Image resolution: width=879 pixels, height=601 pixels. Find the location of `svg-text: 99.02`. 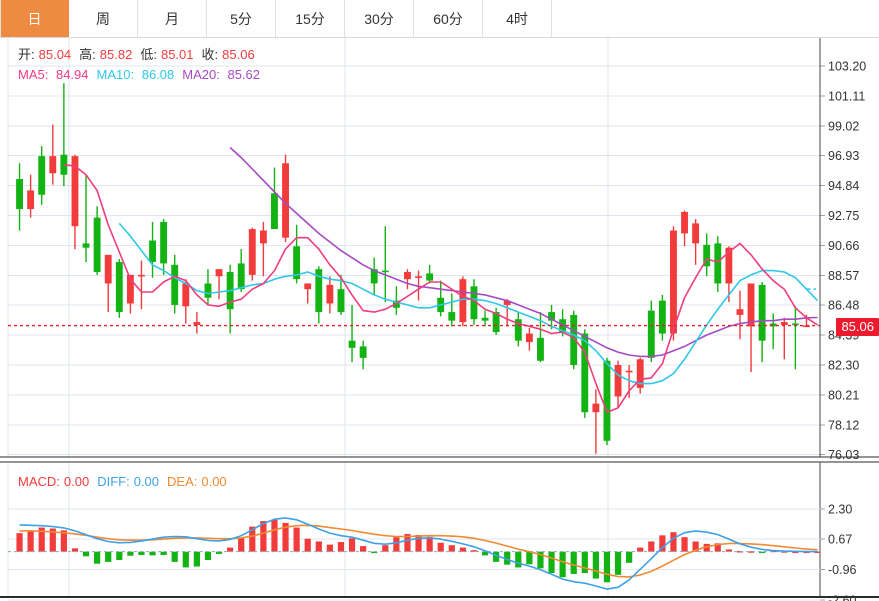

svg-text: 99.02 is located at coordinates (843, 126).